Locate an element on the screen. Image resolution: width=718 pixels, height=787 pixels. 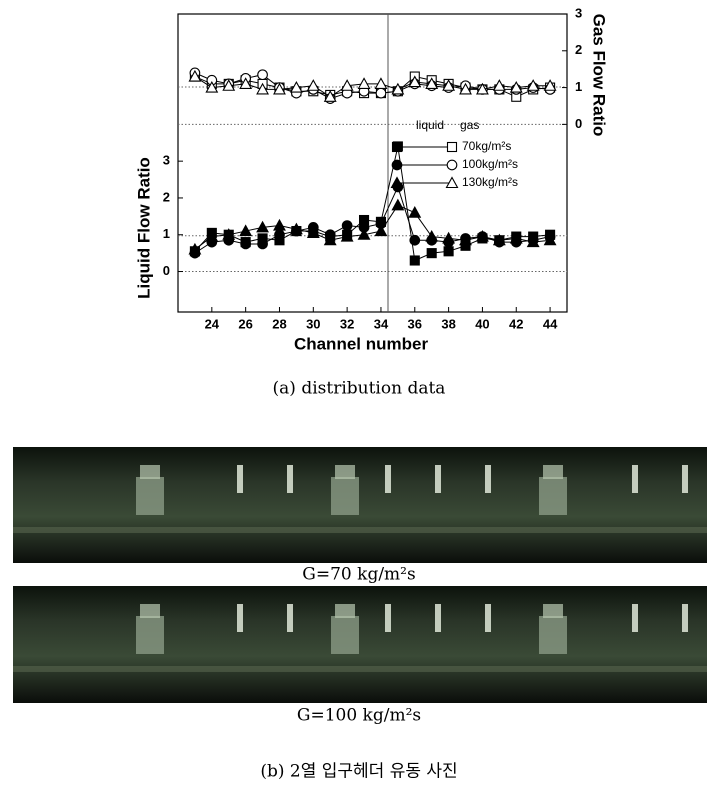
x-tick-label: 34 is located at coordinates (381, 323).